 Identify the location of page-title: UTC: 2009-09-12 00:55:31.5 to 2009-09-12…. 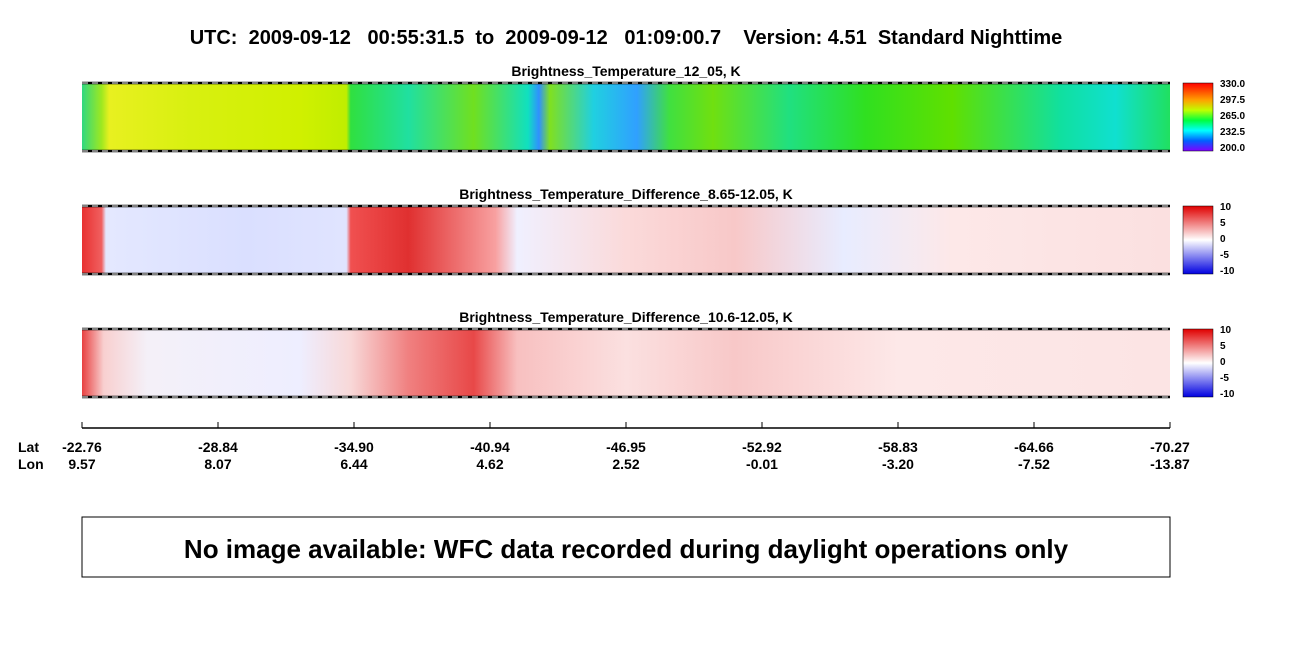
(626, 38).